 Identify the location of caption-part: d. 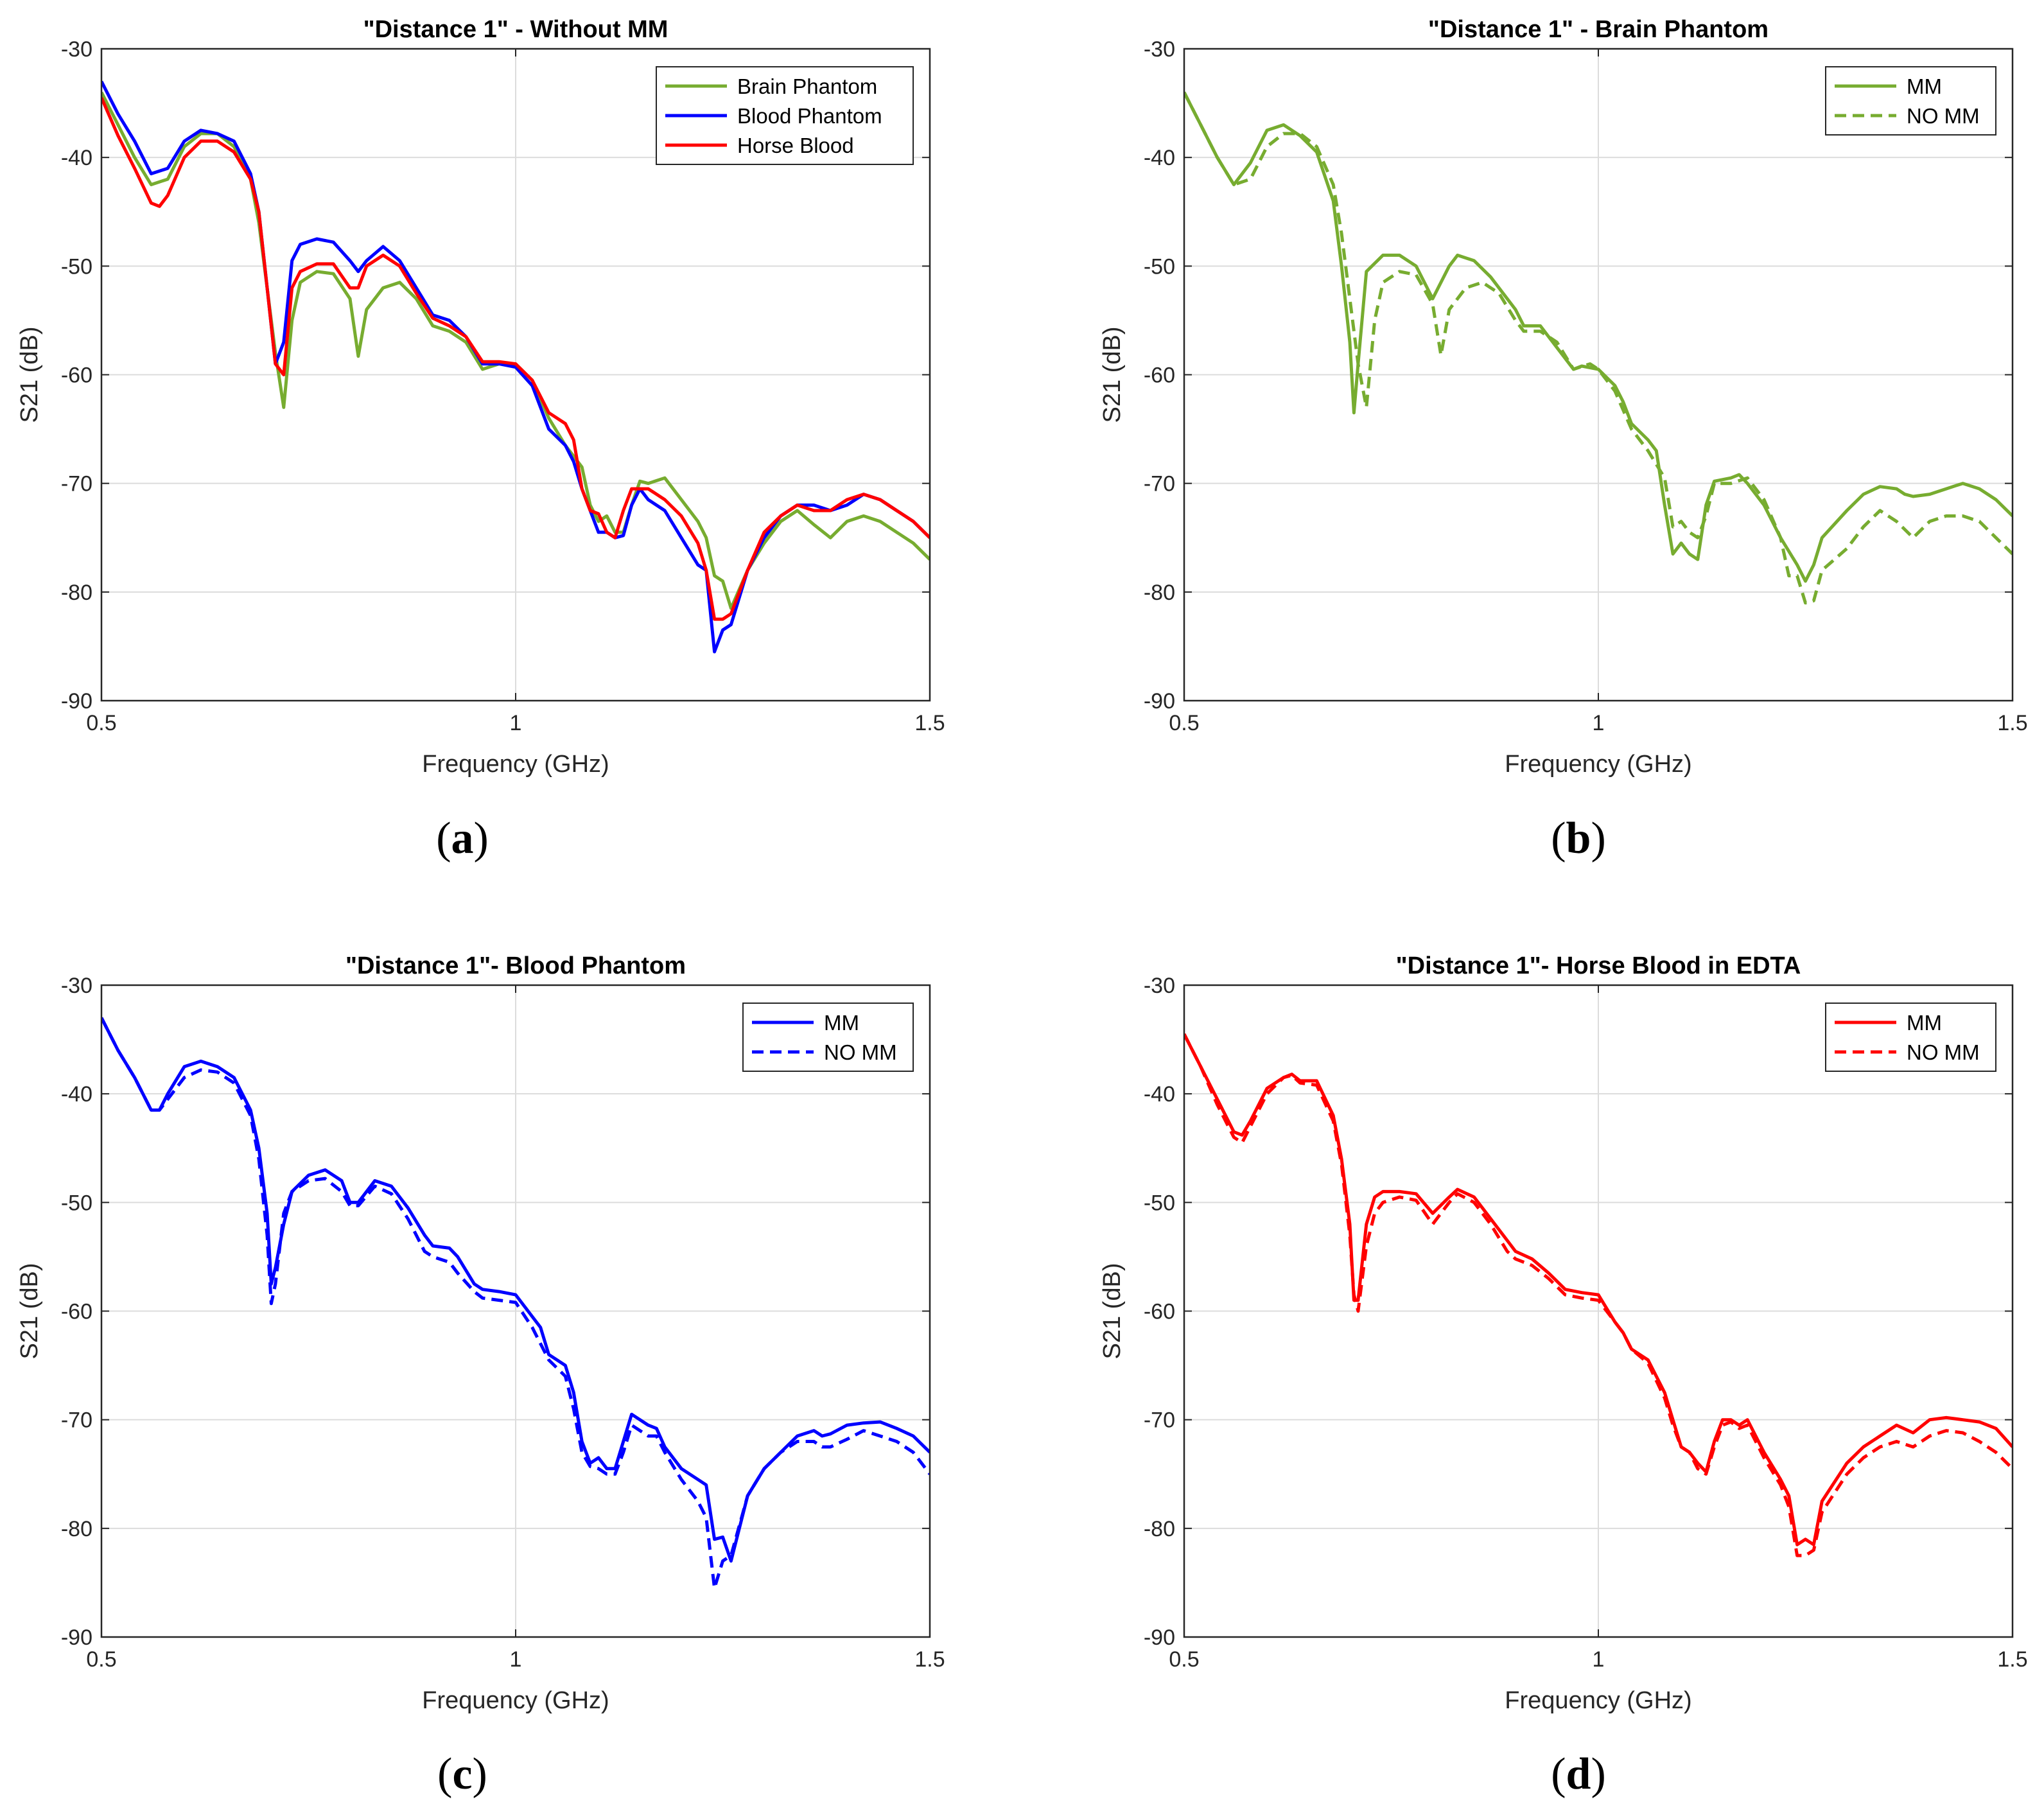
(1578, 1774).